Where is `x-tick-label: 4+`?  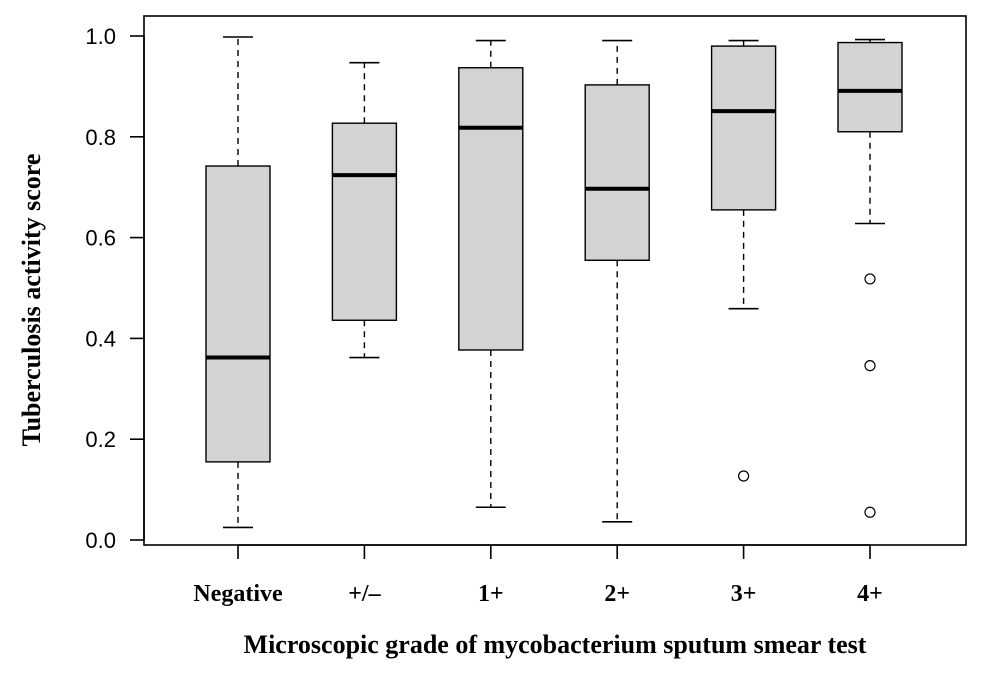 x-tick-label: 4+ is located at coordinates (870, 594).